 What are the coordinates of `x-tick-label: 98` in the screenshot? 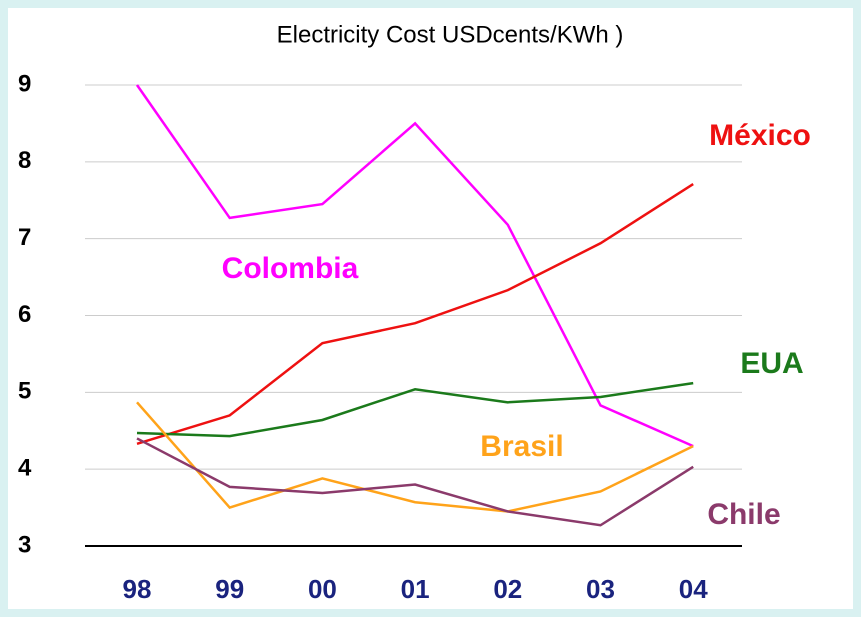 It's located at (137, 589).